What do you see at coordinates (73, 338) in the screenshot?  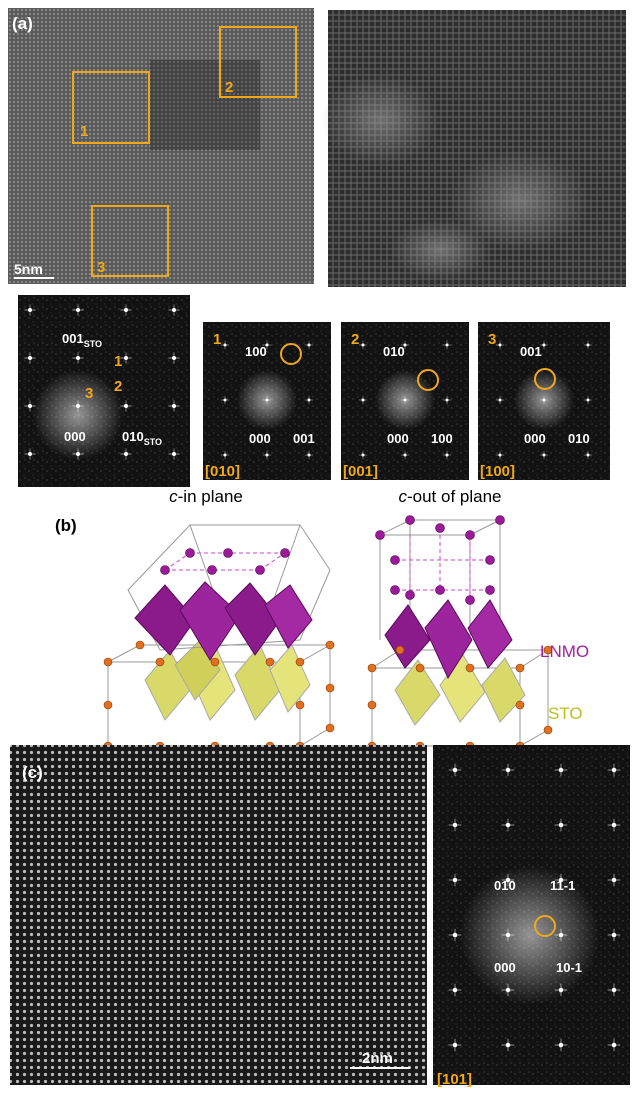 I see `fft-label-main: 001` at bounding box center [73, 338].